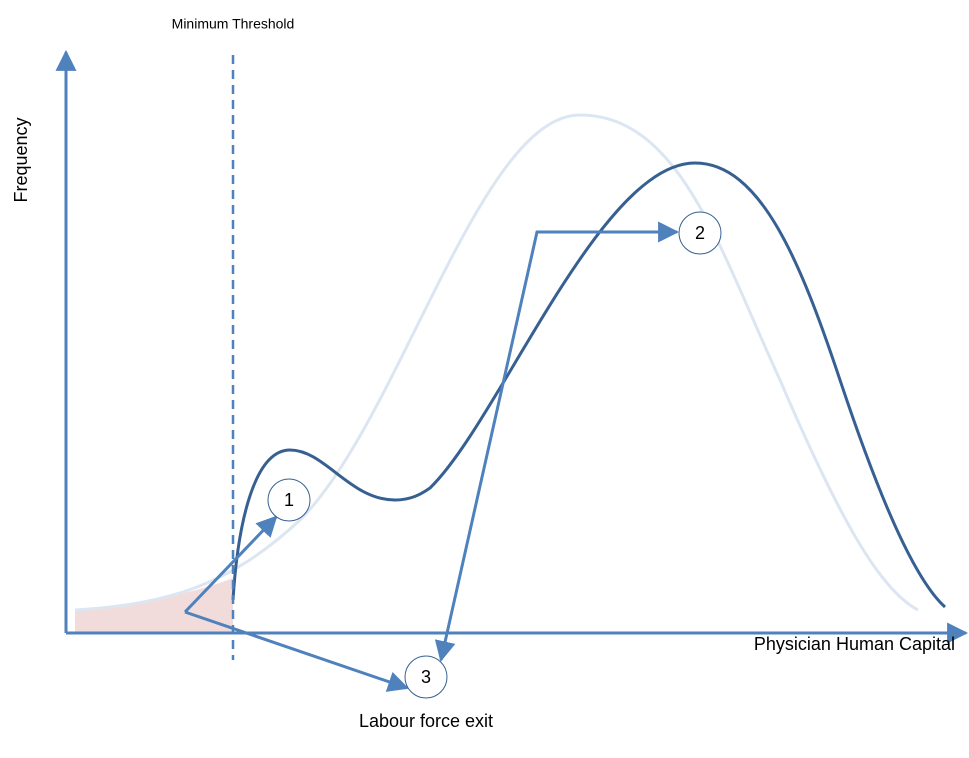 The image size is (969, 758). What do you see at coordinates (154, 605) in the screenshot?
I see `exit-area` at bounding box center [154, 605].